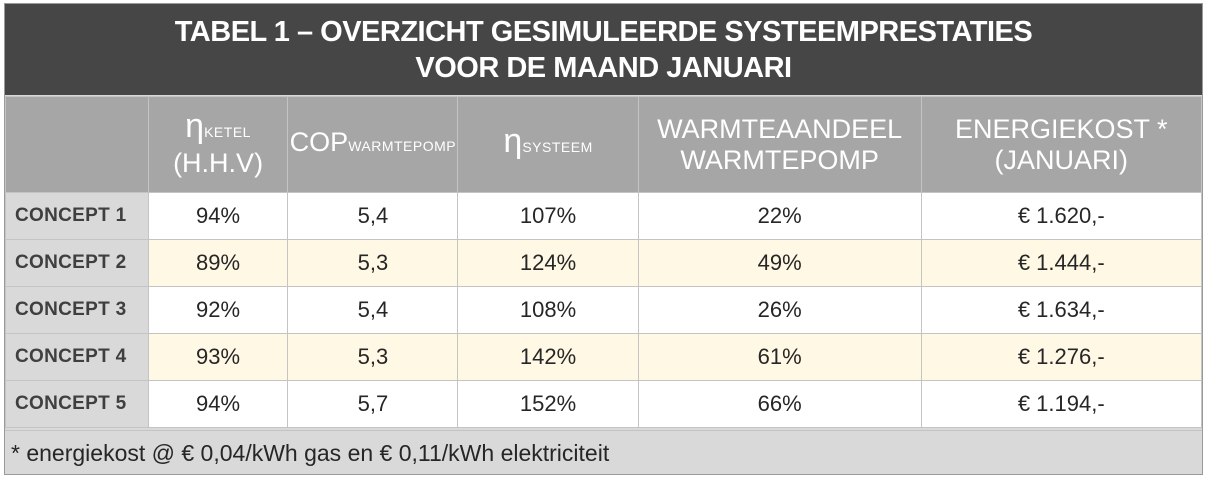 The width and height of the screenshot is (1208, 480). What do you see at coordinates (1061, 310) in the screenshot?
I see `cell-energiekost: € 1.634,-` at bounding box center [1061, 310].